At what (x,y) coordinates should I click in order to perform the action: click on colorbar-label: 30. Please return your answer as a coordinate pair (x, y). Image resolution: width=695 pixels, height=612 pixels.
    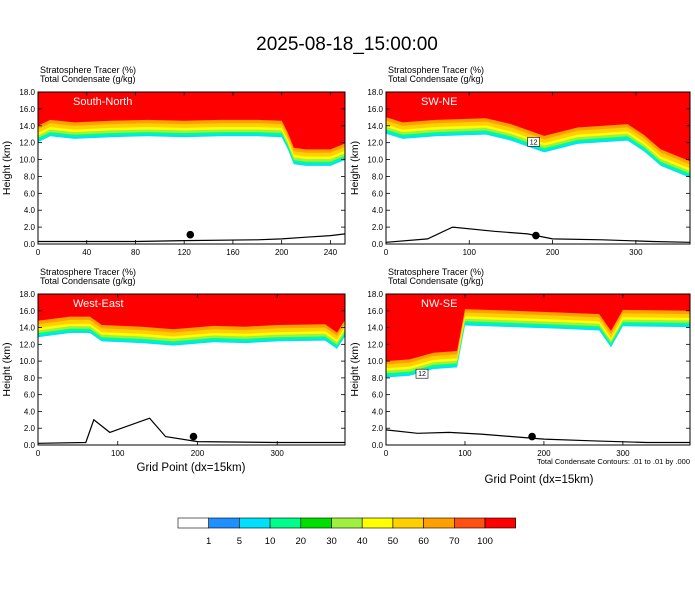
    Looking at the image, I should click on (331, 541).